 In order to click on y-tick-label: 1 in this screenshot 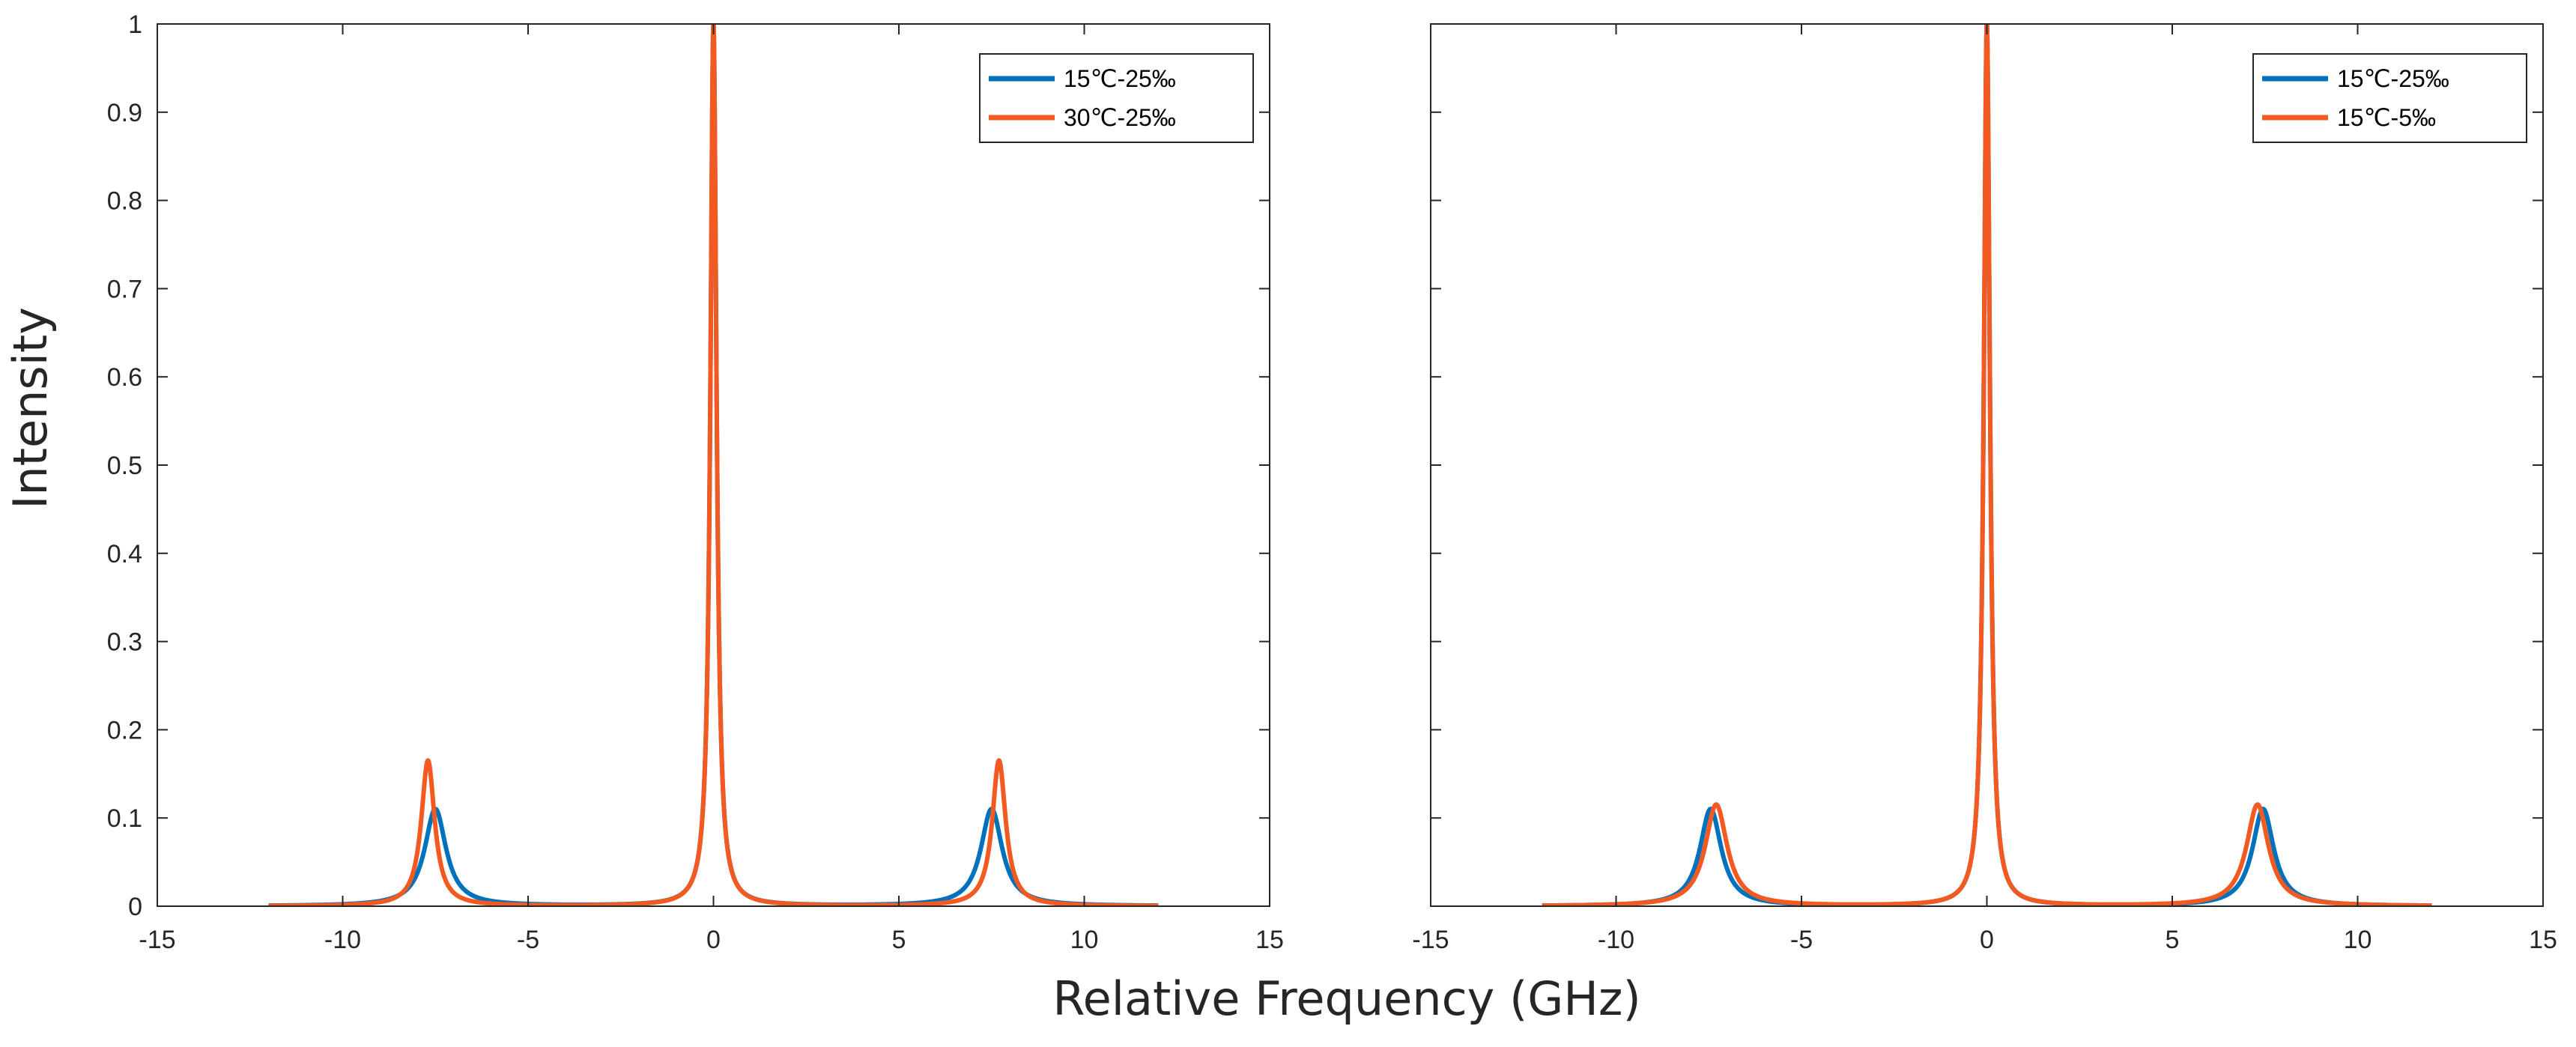, I will do `click(135, 25)`.